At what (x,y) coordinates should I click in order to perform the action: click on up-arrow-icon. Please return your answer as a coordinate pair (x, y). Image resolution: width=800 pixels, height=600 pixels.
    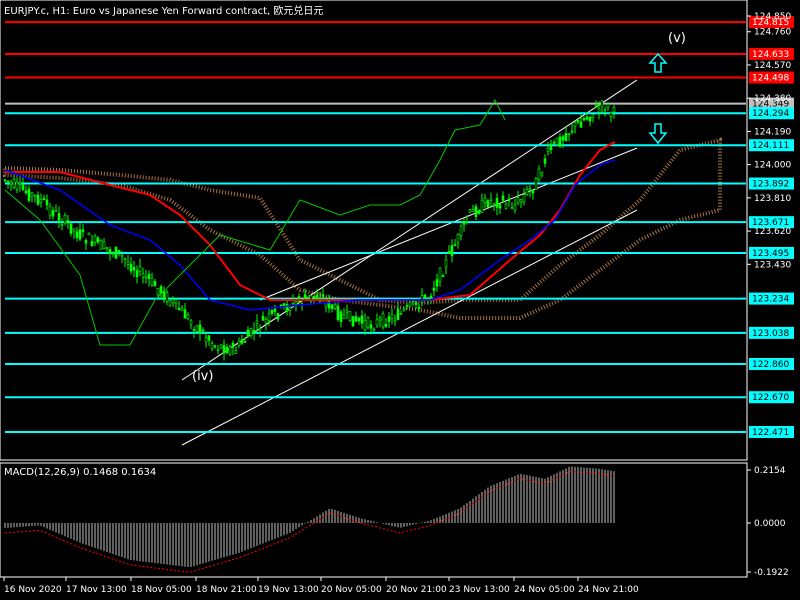
    Looking at the image, I should click on (658, 62).